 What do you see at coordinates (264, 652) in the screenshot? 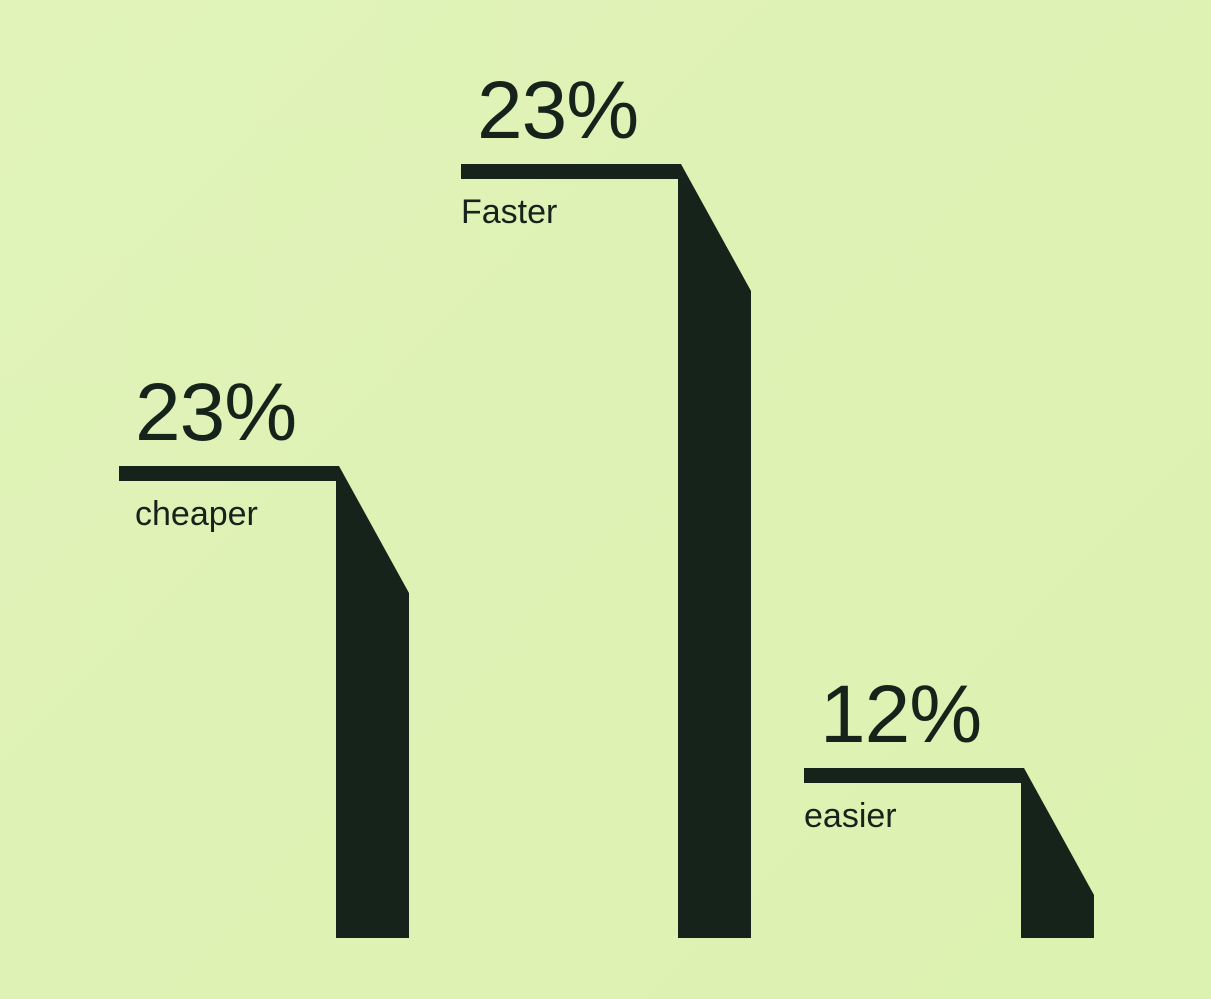
I see `bar-group-cheaper: 23% cheaper` at bounding box center [264, 652].